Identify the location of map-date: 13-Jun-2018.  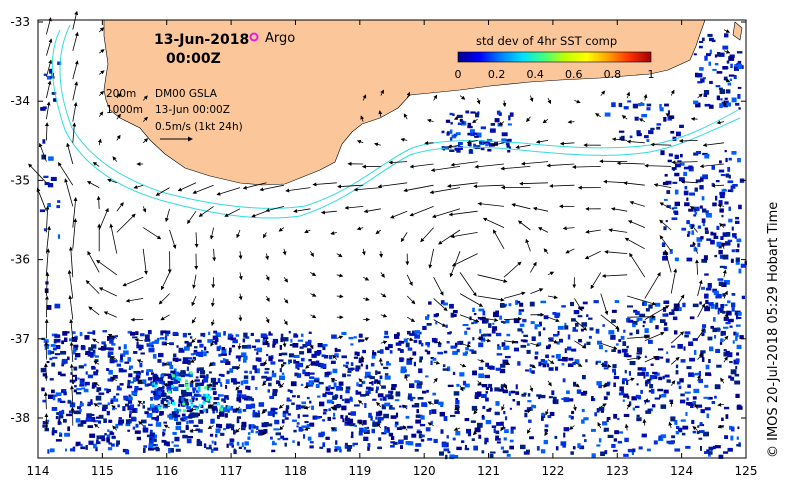
(201, 40).